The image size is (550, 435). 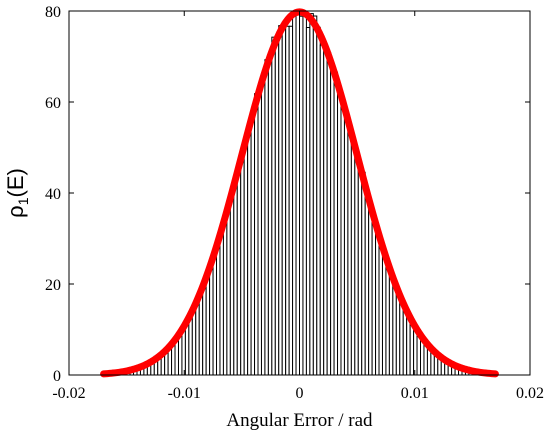 What do you see at coordinates (184, 393) in the screenshot?
I see `x-tick-label: -0.01` at bounding box center [184, 393].